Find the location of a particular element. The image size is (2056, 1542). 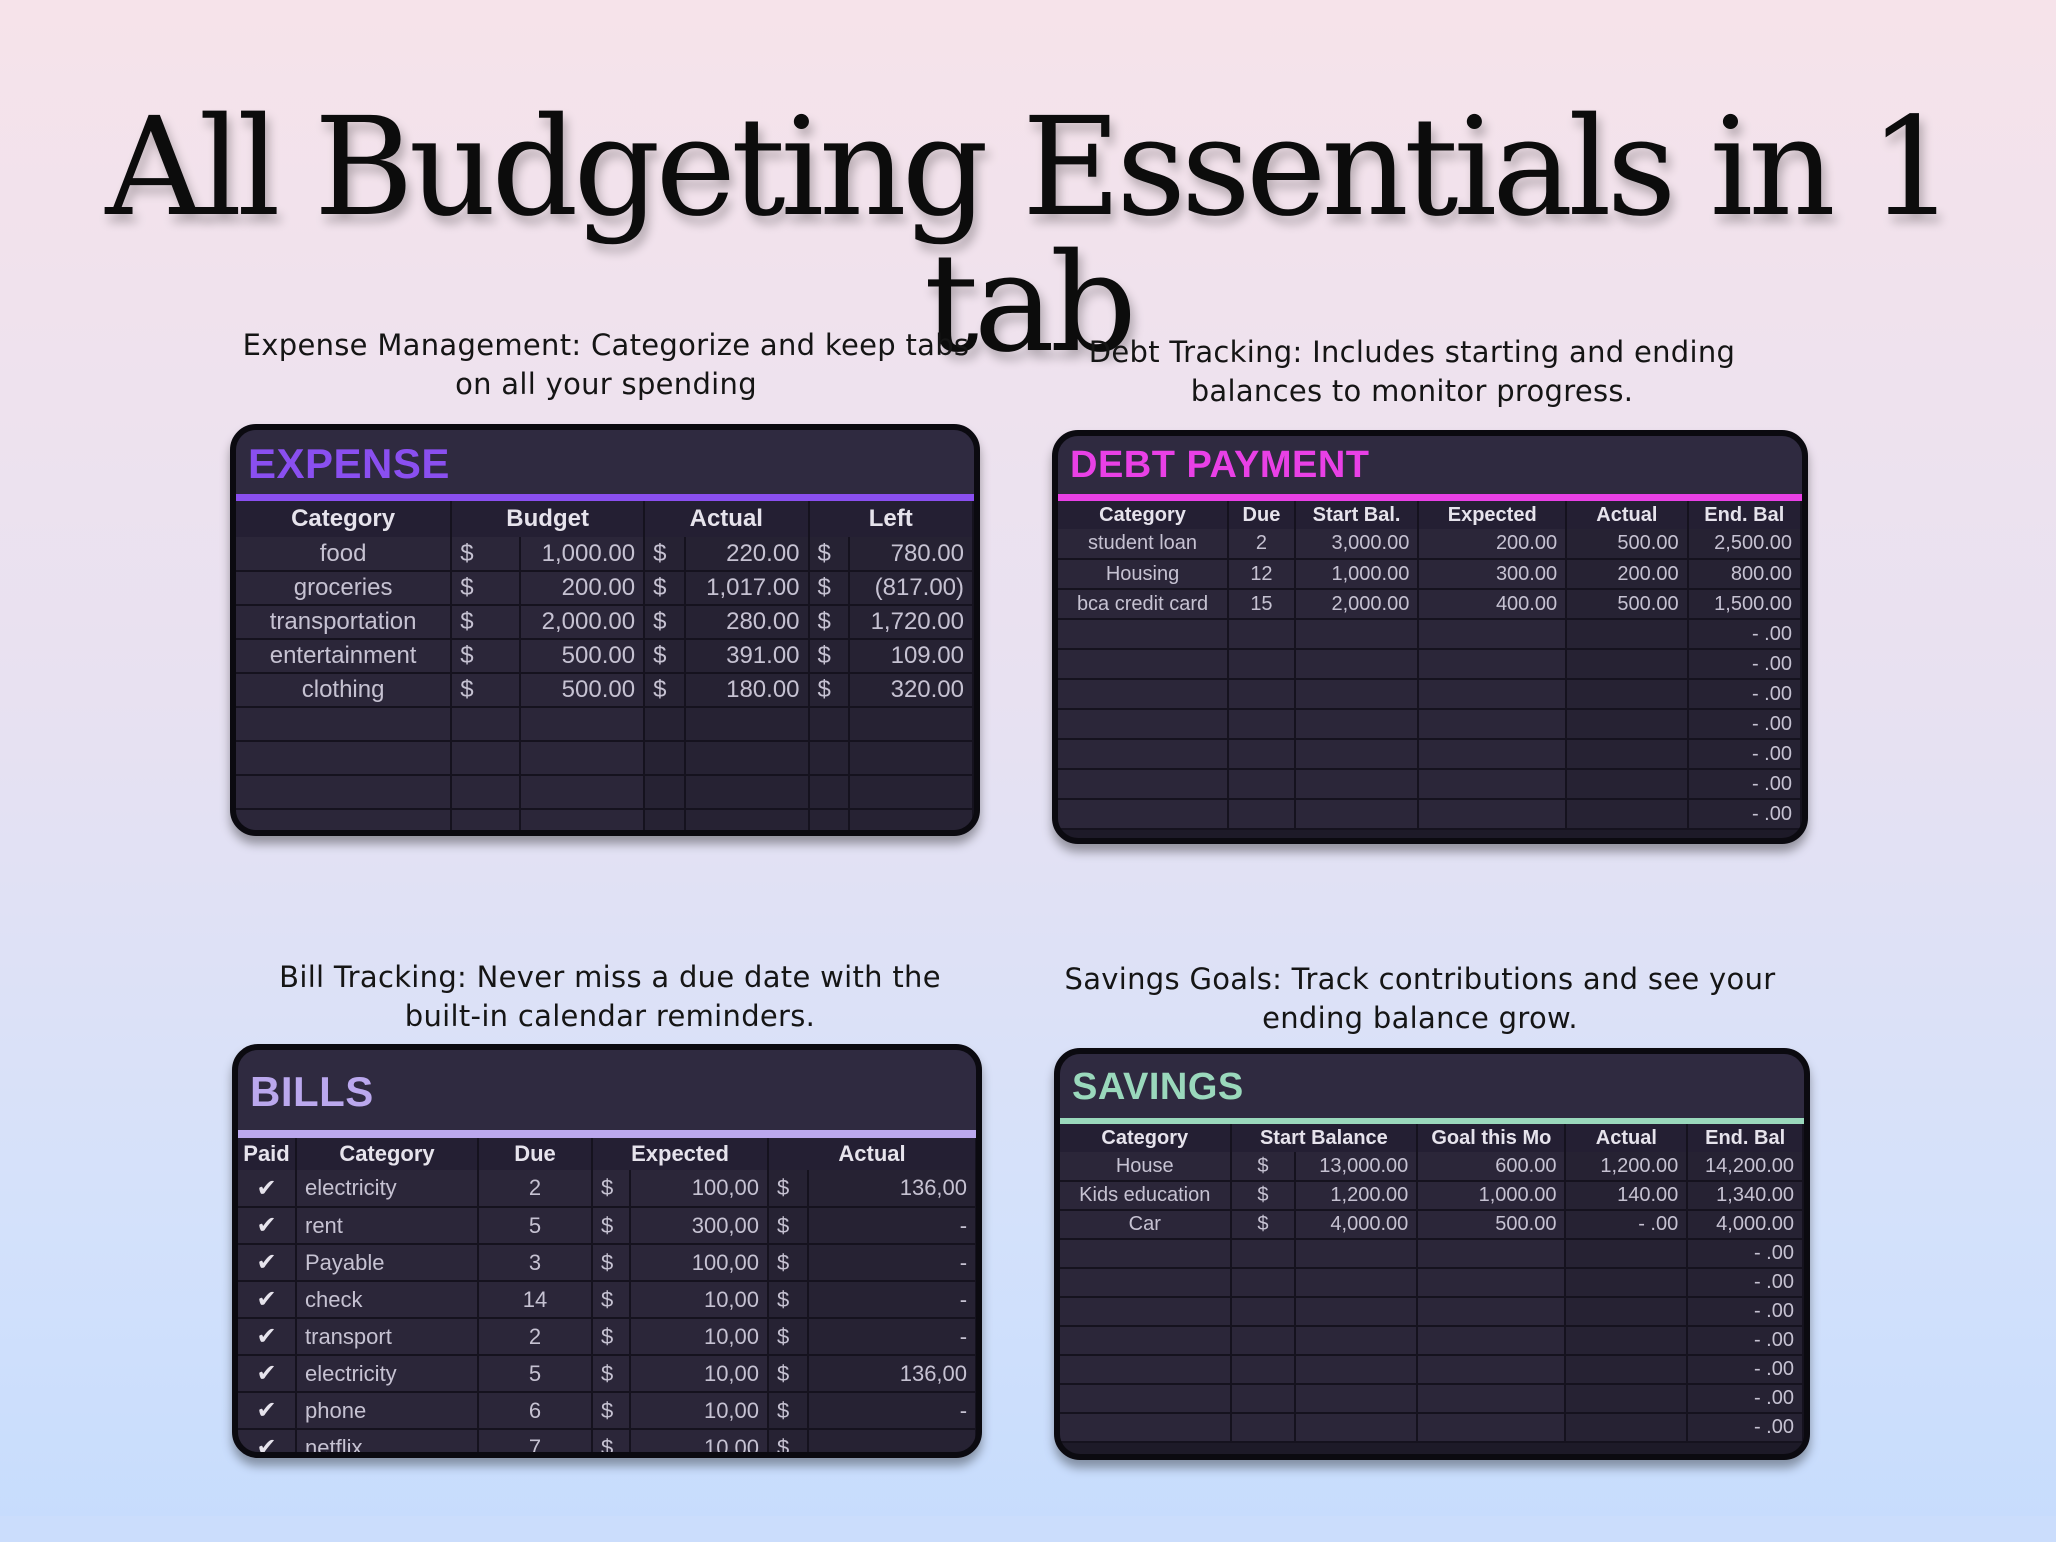

start-balance-cell: 13,000.00 is located at coordinates (1357, 1167).